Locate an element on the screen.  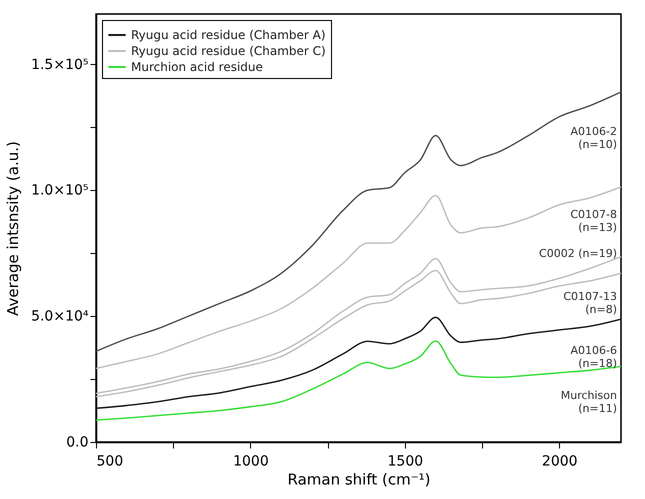
x-tick-label: 500 is located at coordinates (110, 462).